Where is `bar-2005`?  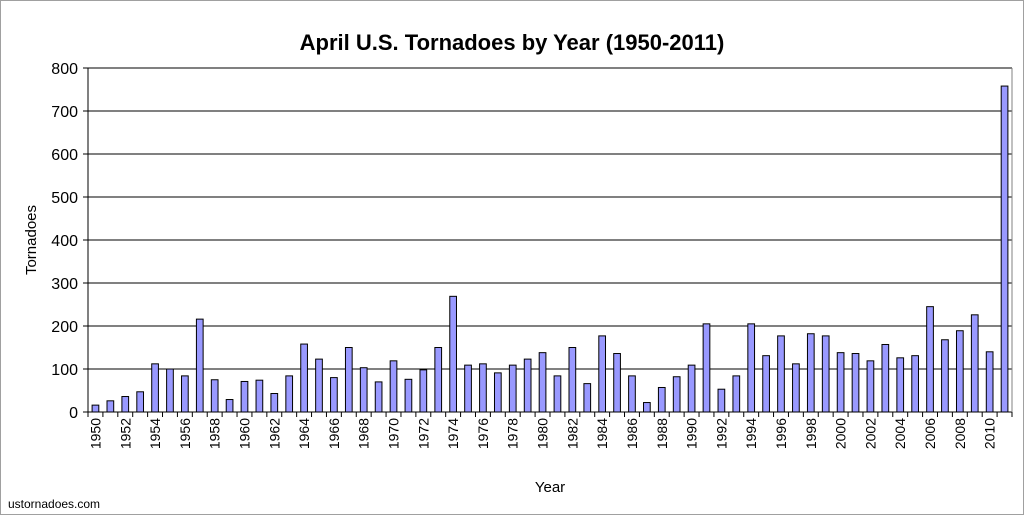
bar-2005 is located at coordinates (915, 384).